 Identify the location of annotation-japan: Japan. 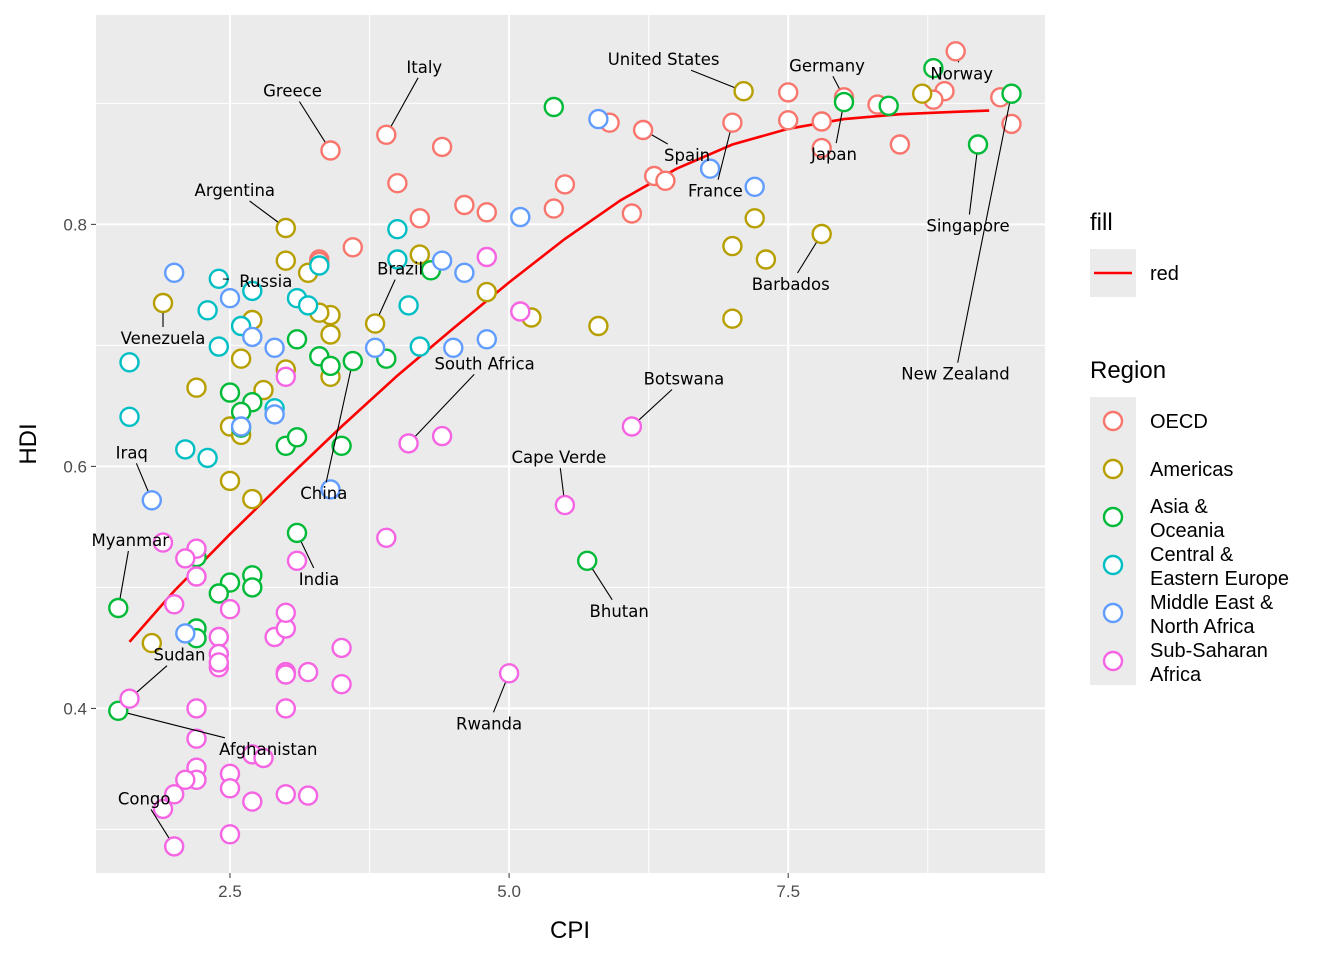
(833, 137).